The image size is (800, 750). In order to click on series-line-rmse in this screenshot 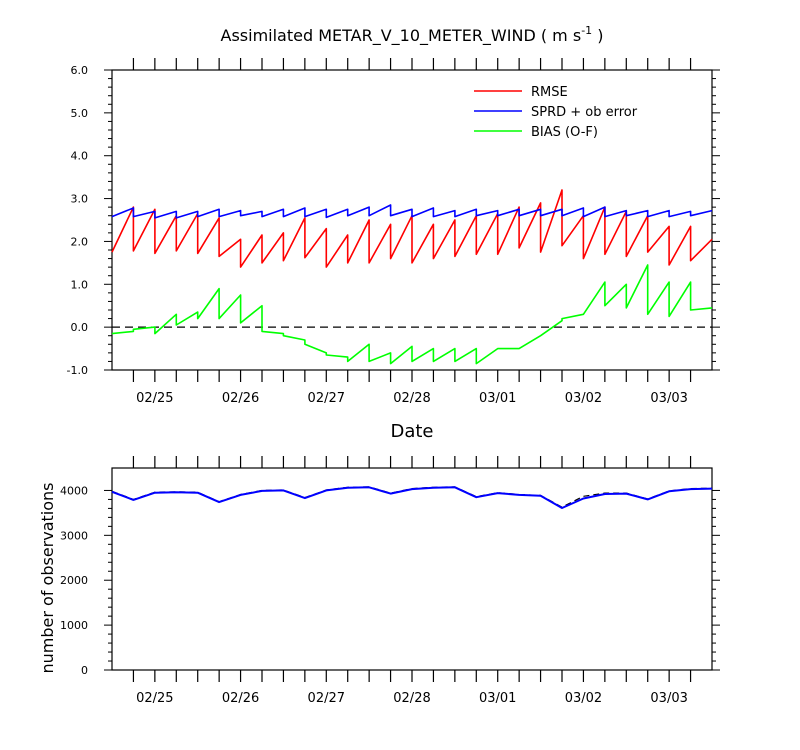, I will do `click(412, 228)`.